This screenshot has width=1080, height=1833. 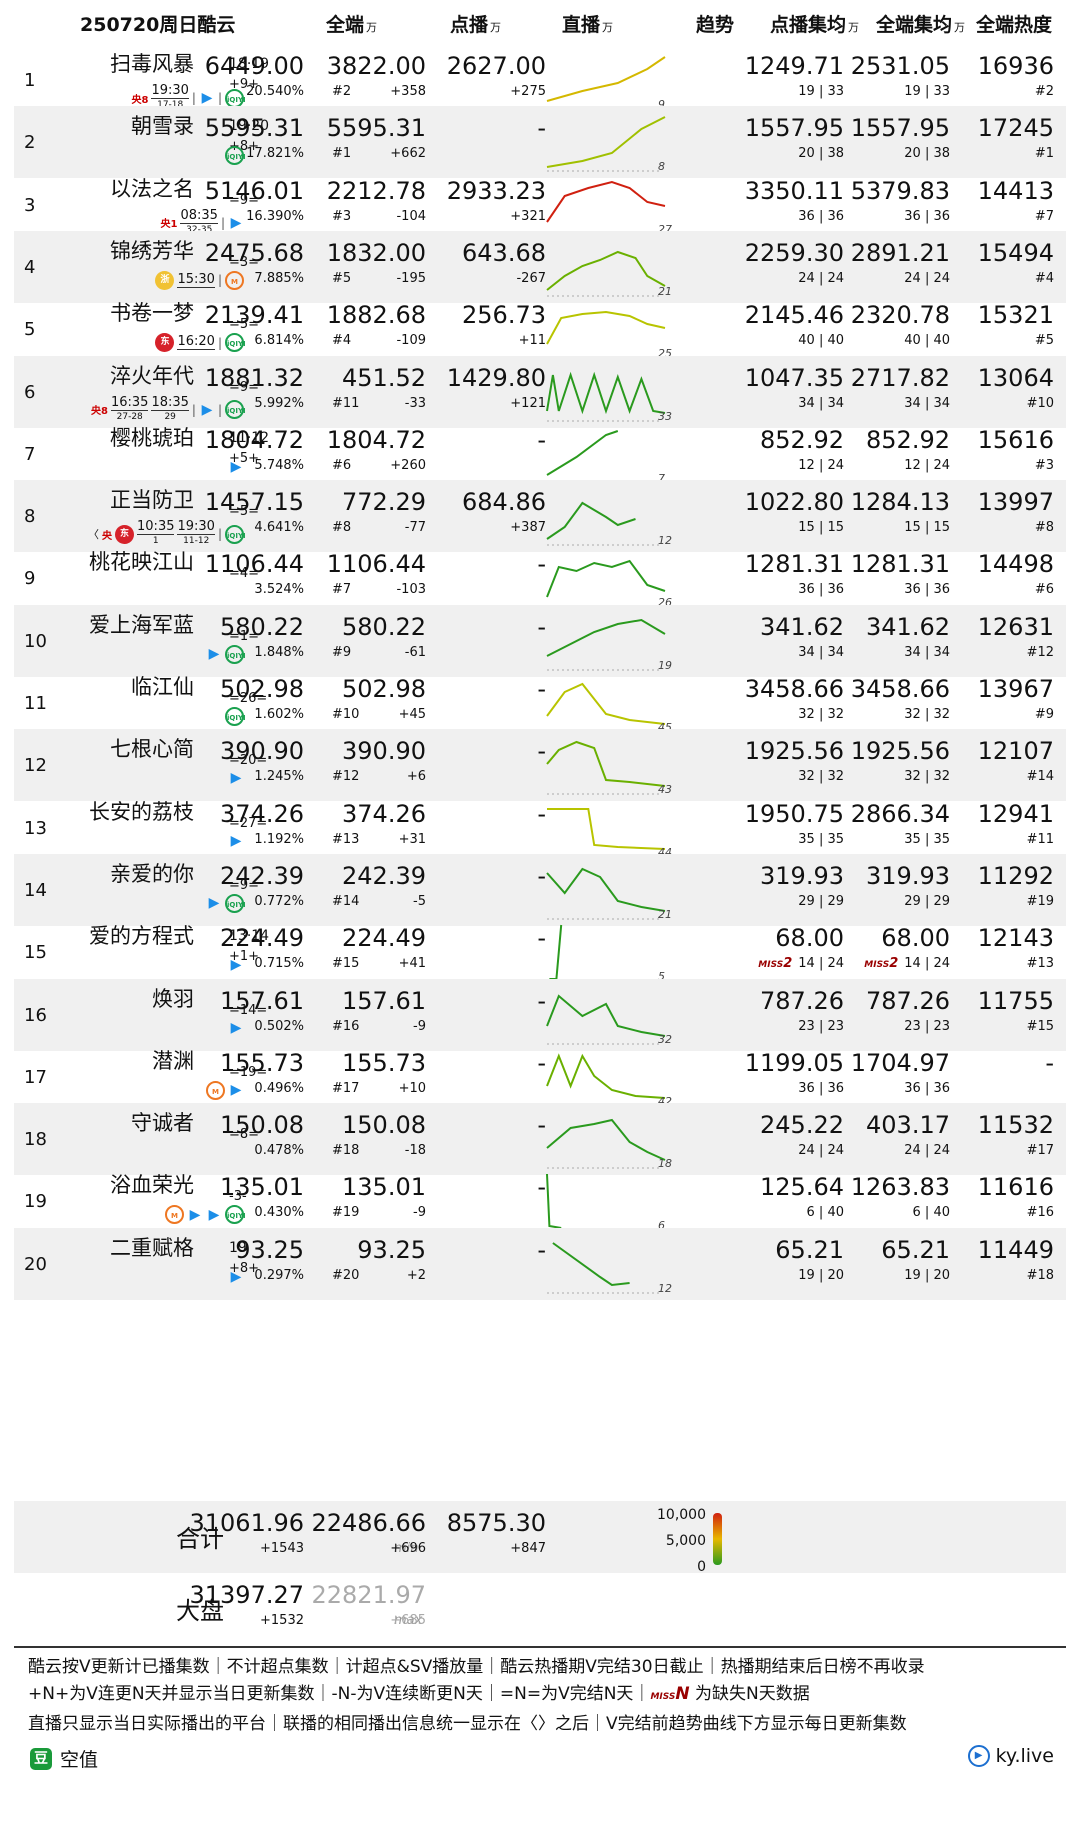 I want to click on show-name: 书卷一梦, so click(x=152, y=313).